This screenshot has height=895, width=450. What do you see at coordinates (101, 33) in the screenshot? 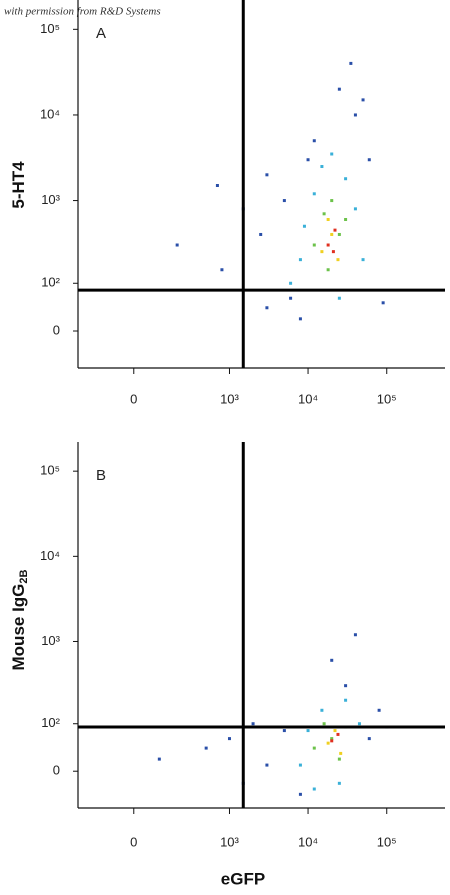
I see `panel-label: A` at bounding box center [101, 33].